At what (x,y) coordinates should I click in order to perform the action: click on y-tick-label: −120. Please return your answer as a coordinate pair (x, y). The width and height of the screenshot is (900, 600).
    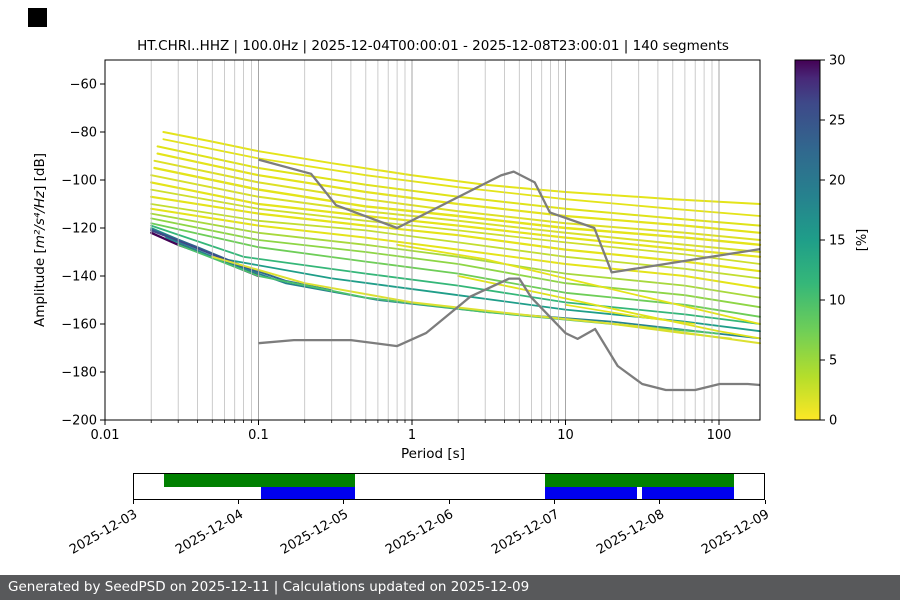
    Looking at the image, I should click on (79, 229).